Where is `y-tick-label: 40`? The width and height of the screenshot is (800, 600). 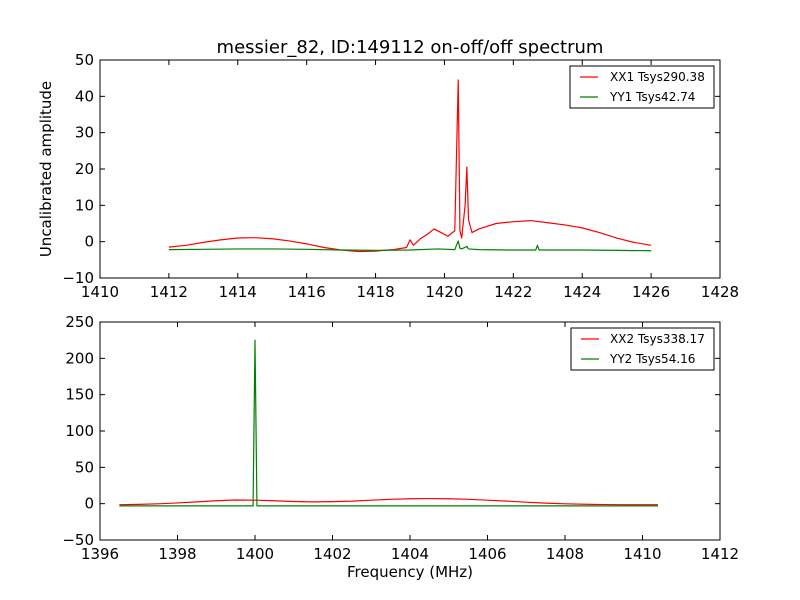 y-tick-label: 40 is located at coordinates (84, 96).